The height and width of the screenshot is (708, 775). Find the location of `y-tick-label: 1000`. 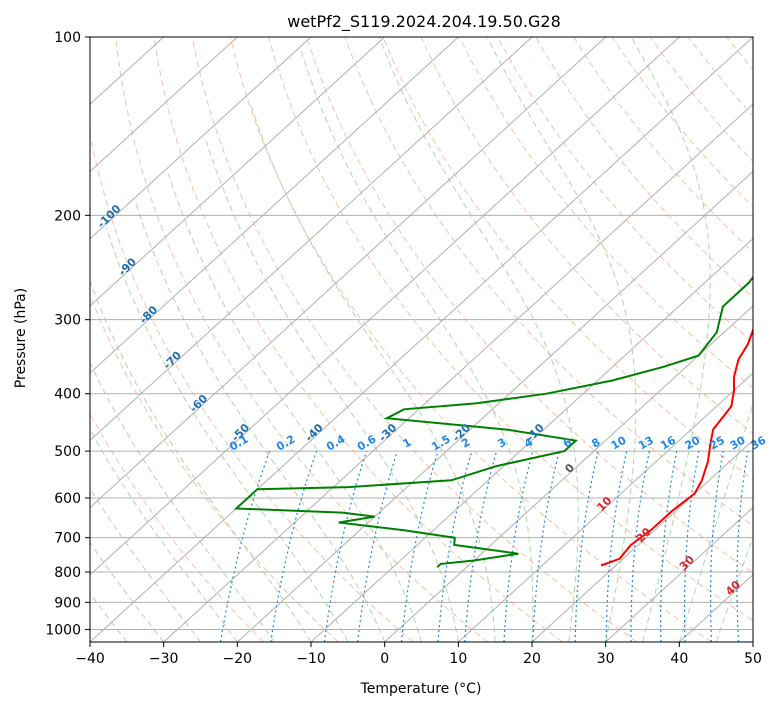

y-tick-label: 1000 is located at coordinates (63, 630).